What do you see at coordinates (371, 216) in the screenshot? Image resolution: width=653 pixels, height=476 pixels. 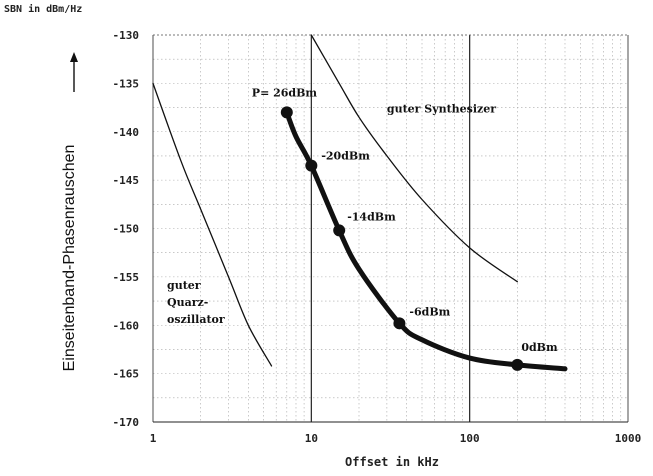 I see `point-label: -14dBm` at bounding box center [371, 216].